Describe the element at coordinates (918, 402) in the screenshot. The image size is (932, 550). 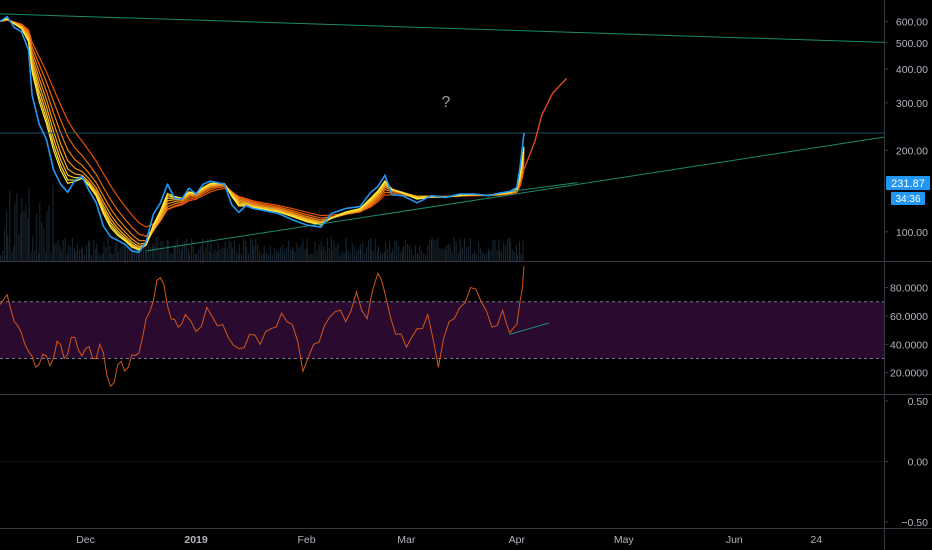
I see `oscillator-axis-tick-label: 0.50` at that location.